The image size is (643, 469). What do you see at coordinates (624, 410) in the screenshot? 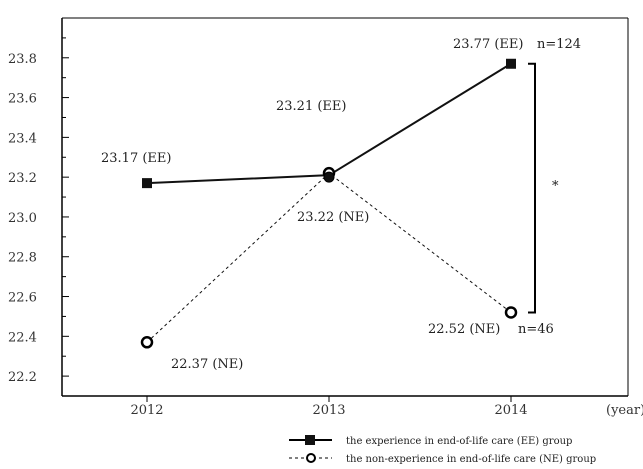
I see `x-axis-label: (year)` at bounding box center [624, 410].